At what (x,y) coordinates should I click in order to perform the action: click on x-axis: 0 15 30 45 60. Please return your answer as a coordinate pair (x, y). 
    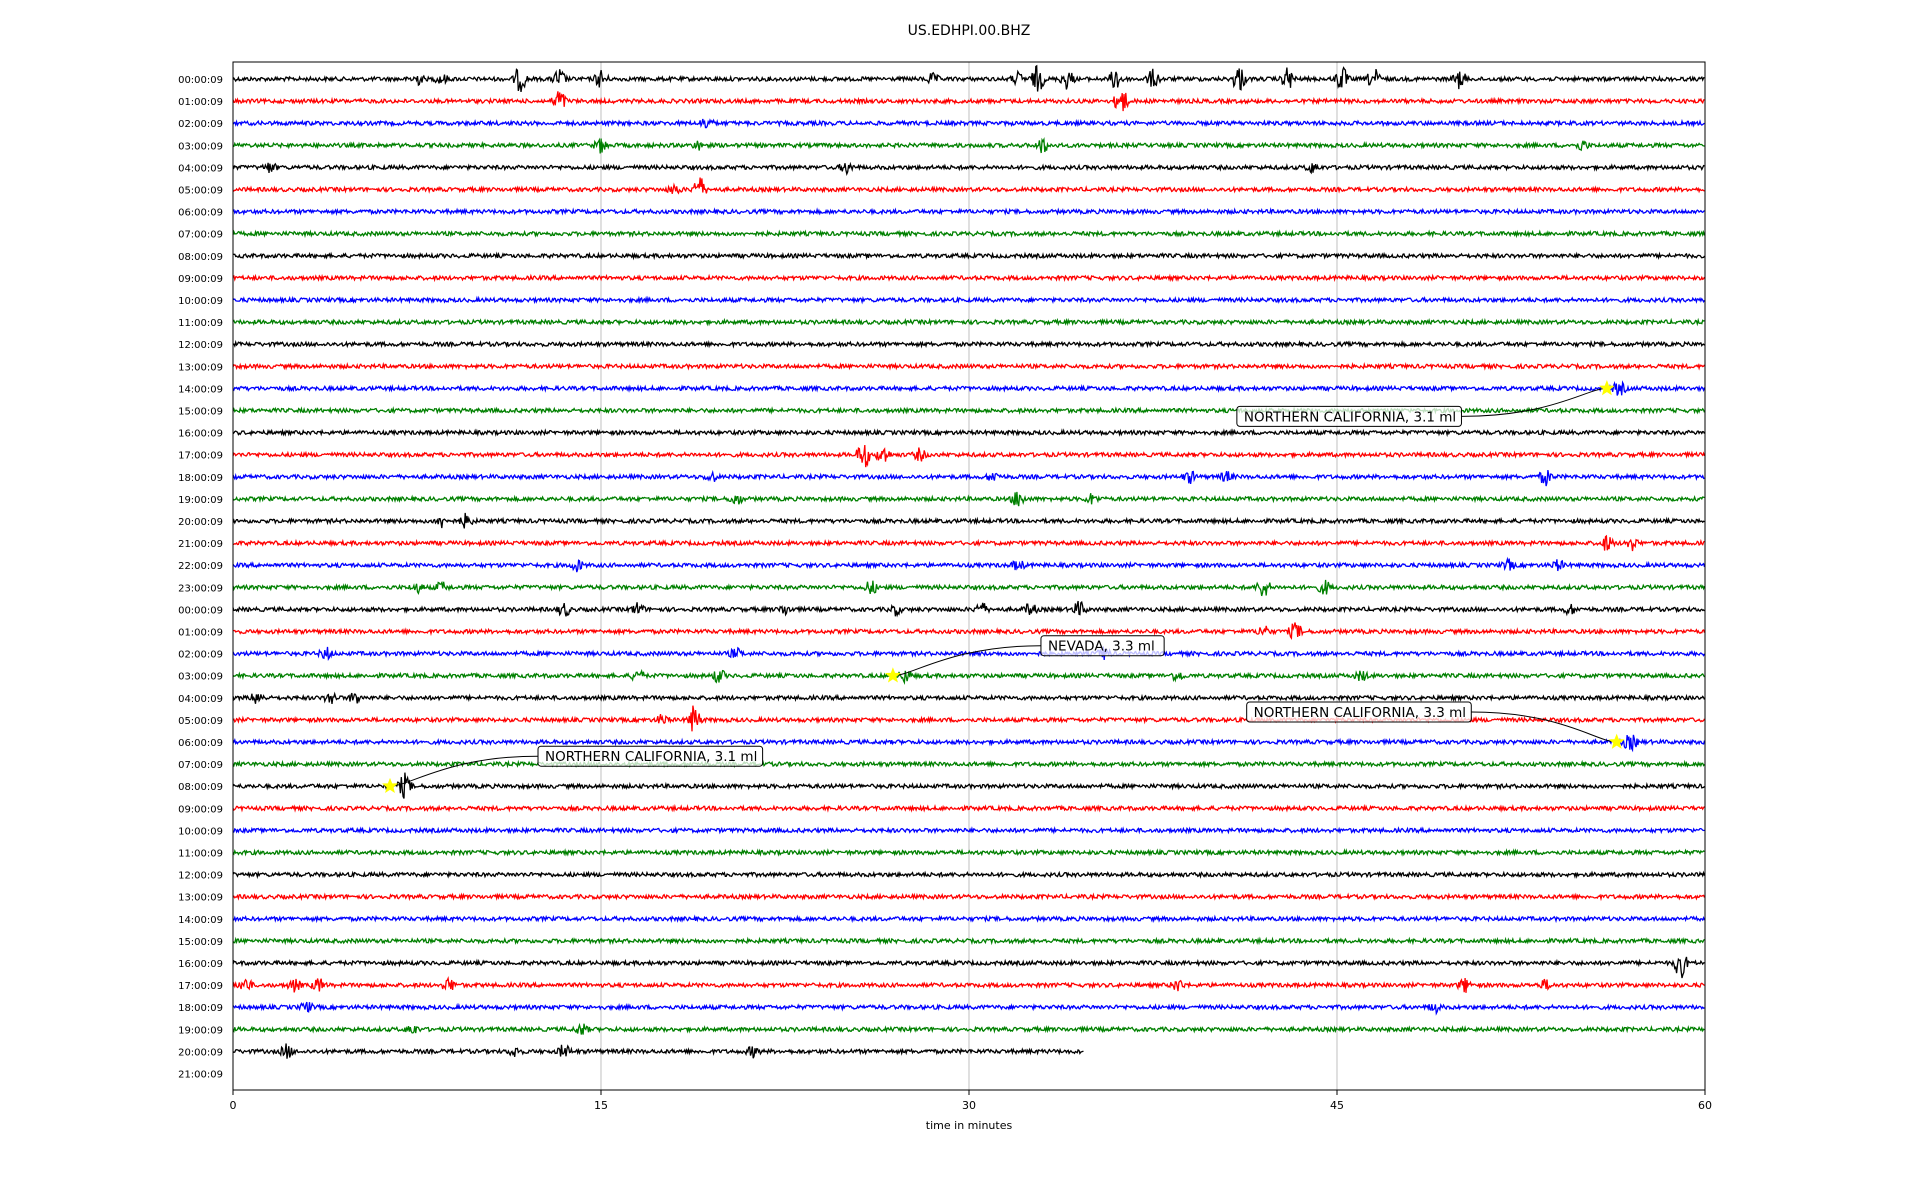
    Looking at the image, I should click on (971, 1101).